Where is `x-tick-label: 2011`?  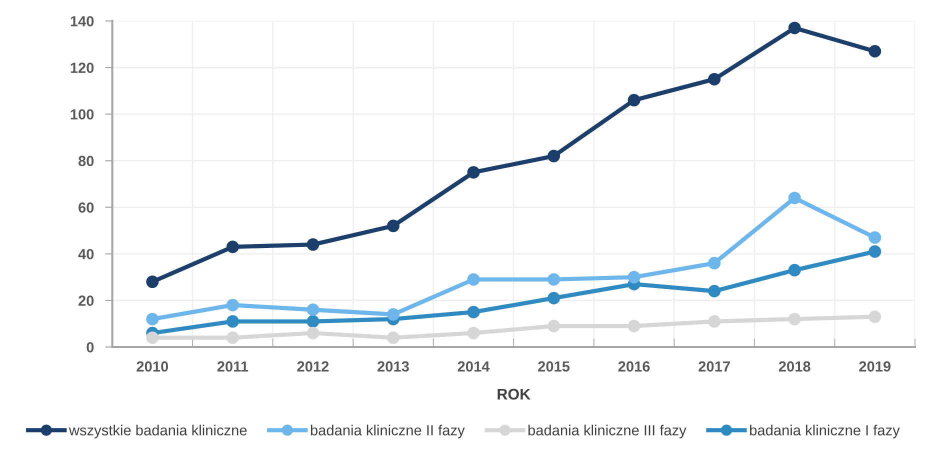
x-tick-label: 2011 is located at coordinates (232, 366).